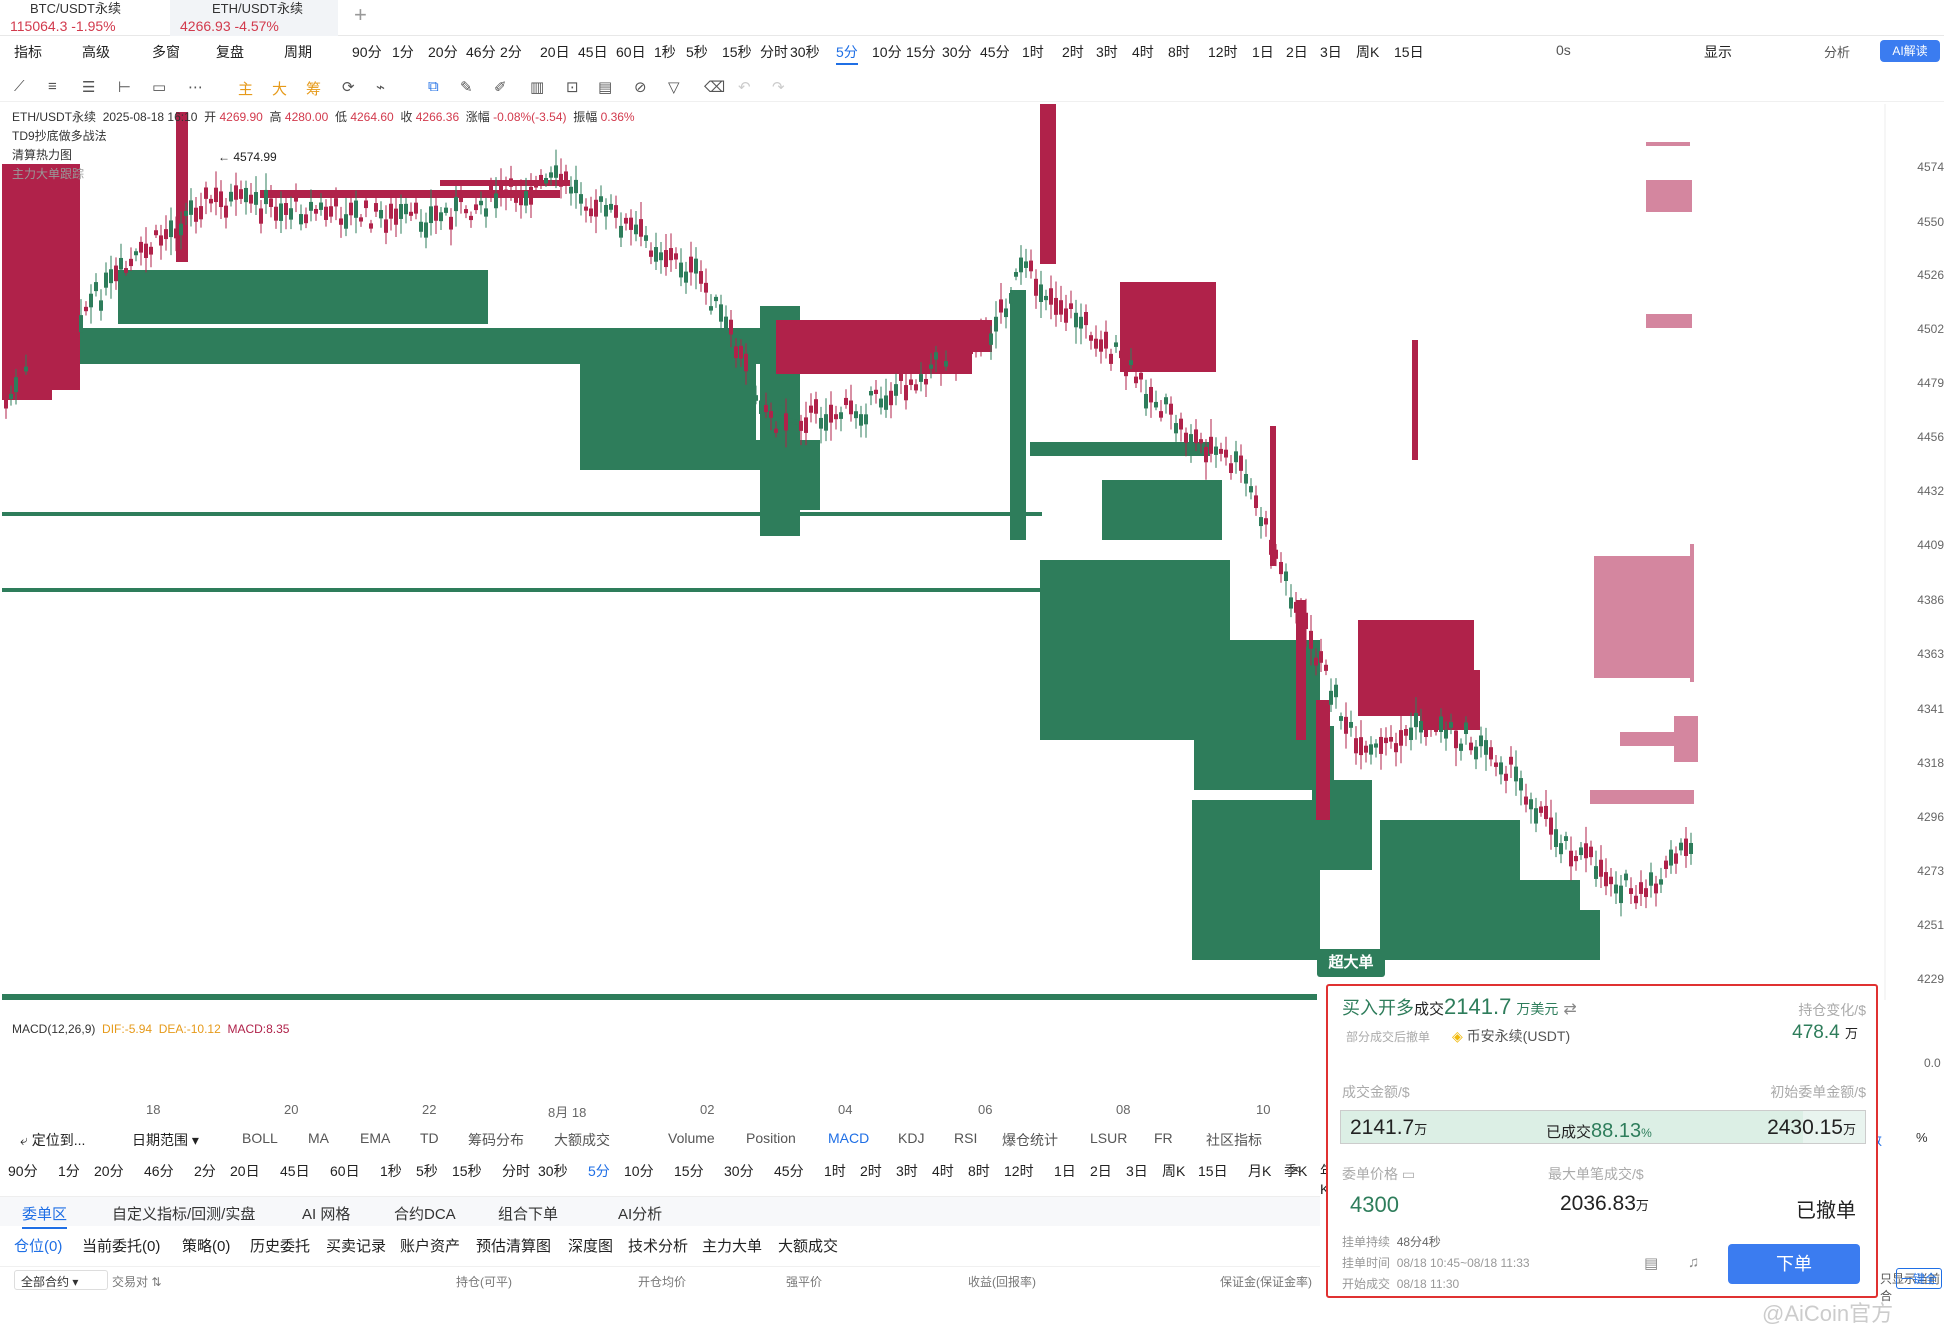  I want to click on period-9: 5秒, so click(427, 1171).